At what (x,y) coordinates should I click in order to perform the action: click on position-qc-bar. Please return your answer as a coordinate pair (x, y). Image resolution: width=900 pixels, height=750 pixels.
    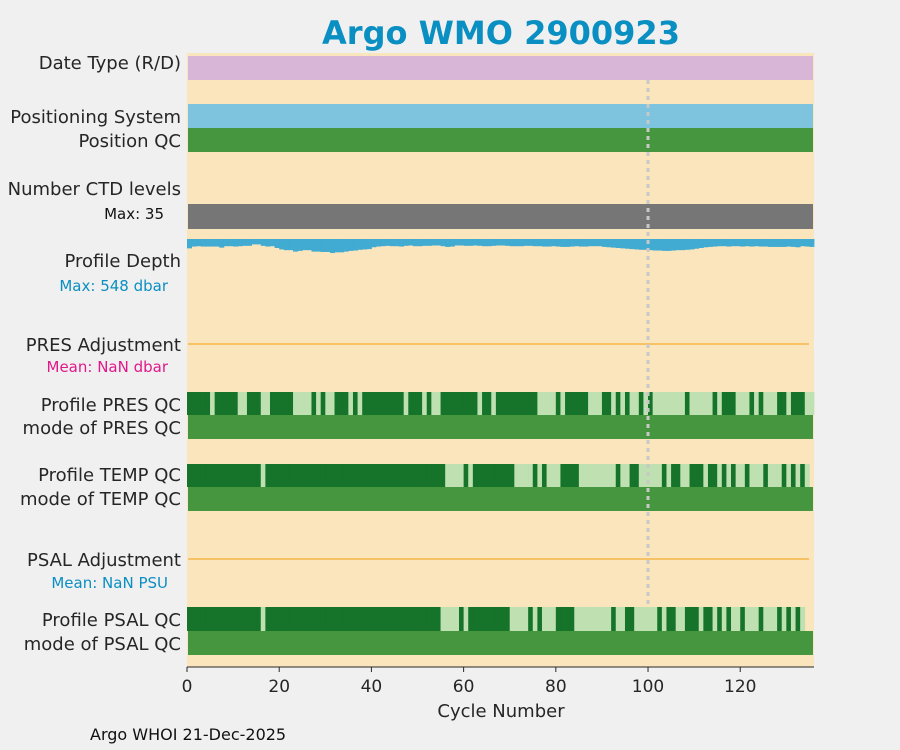
    Looking at the image, I should click on (500, 140).